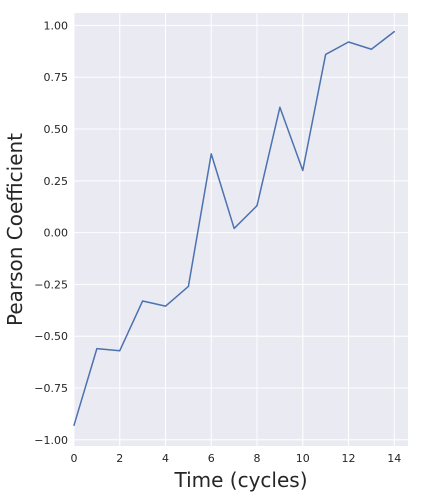 The image size is (421, 497). I want to click on x-axis-title: Time (cycles), so click(240, 480).